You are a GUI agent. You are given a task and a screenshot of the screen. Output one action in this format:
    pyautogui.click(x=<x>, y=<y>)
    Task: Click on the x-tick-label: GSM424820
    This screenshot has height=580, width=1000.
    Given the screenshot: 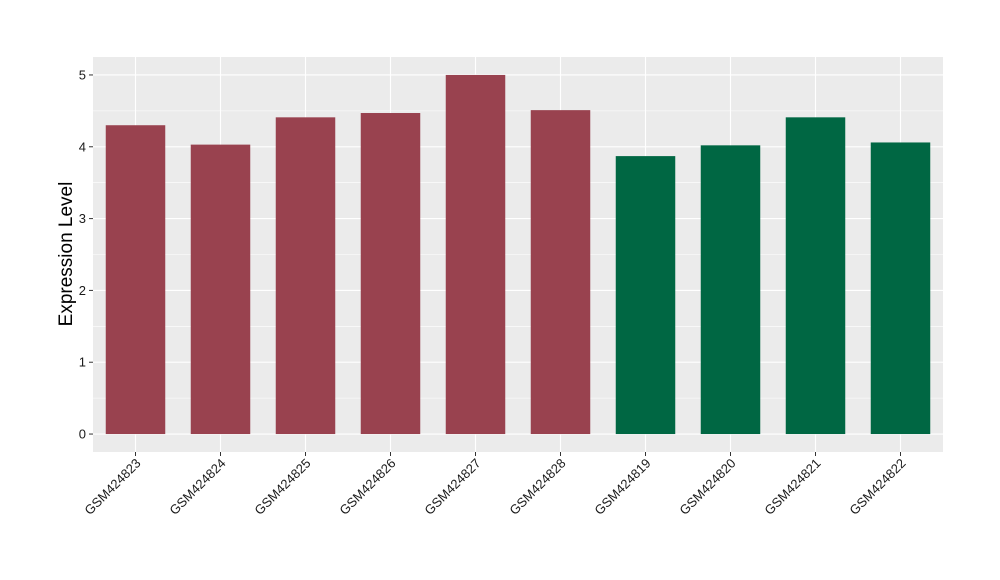 What is the action you would take?
    pyautogui.click(x=707, y=487)
    